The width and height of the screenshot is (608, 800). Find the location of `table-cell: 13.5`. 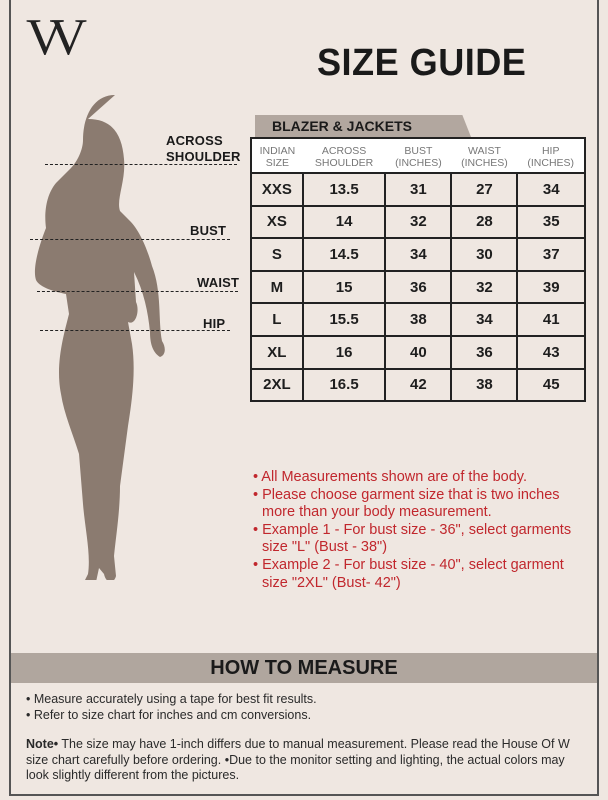

table-cell: 13.5 is located at coordinates (344, 189).